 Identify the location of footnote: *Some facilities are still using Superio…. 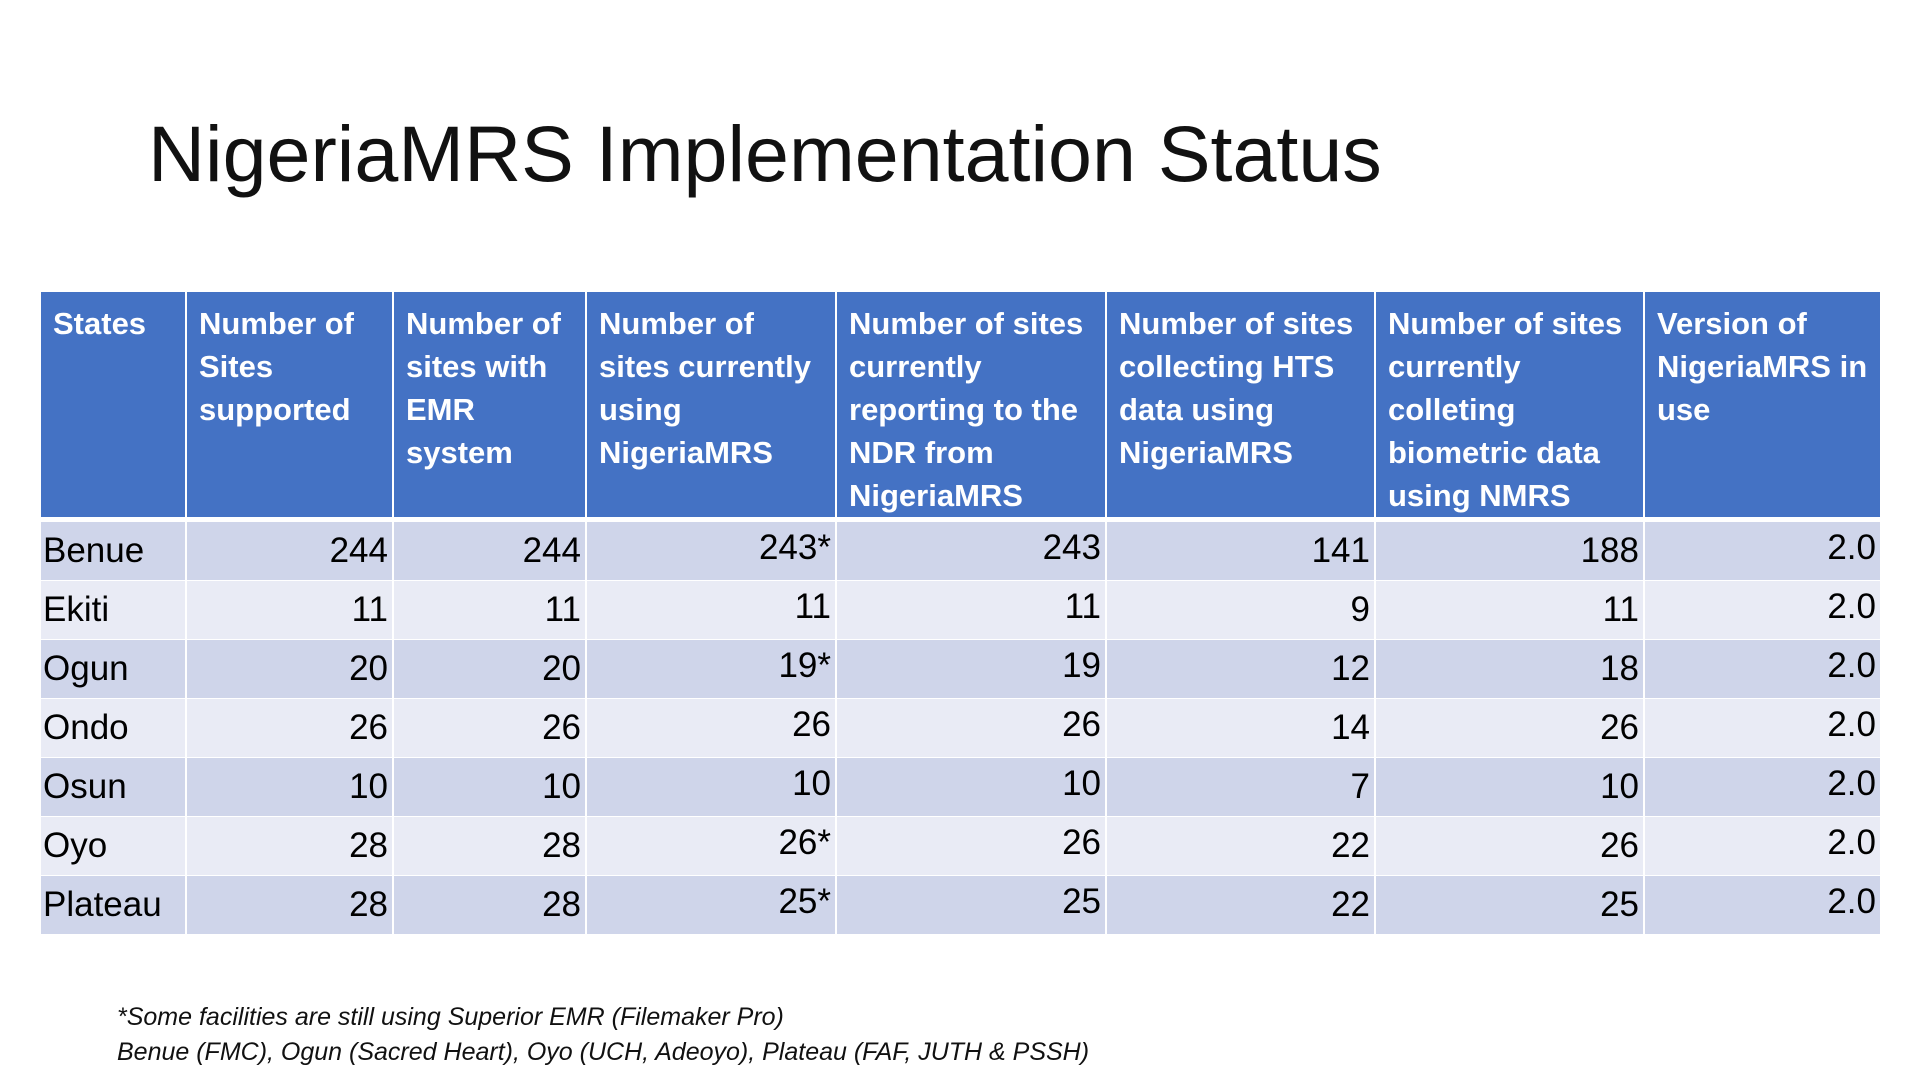
(603, 1035).